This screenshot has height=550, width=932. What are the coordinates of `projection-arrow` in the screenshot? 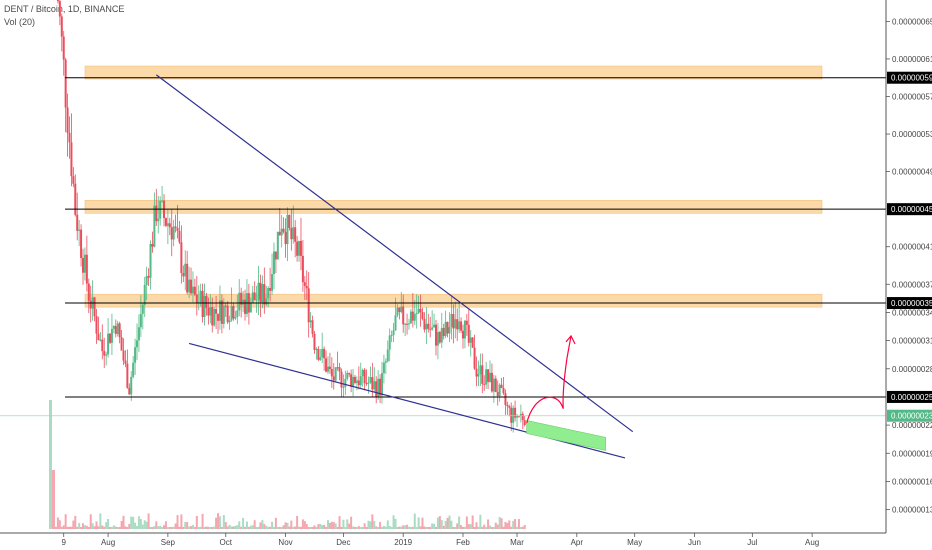 It's located at (549, 379).